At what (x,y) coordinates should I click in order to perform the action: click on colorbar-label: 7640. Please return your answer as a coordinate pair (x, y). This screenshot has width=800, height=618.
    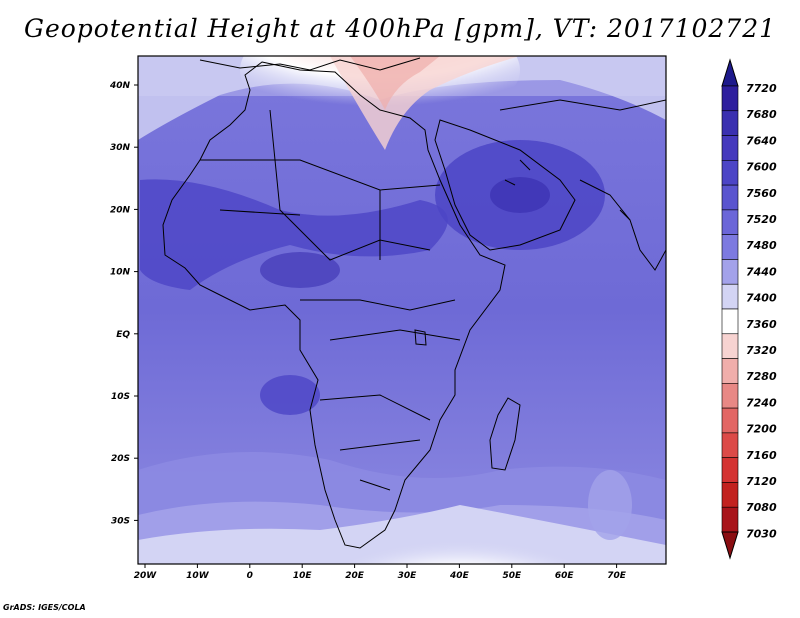
    Looking at the image, I should click on (761, 140).